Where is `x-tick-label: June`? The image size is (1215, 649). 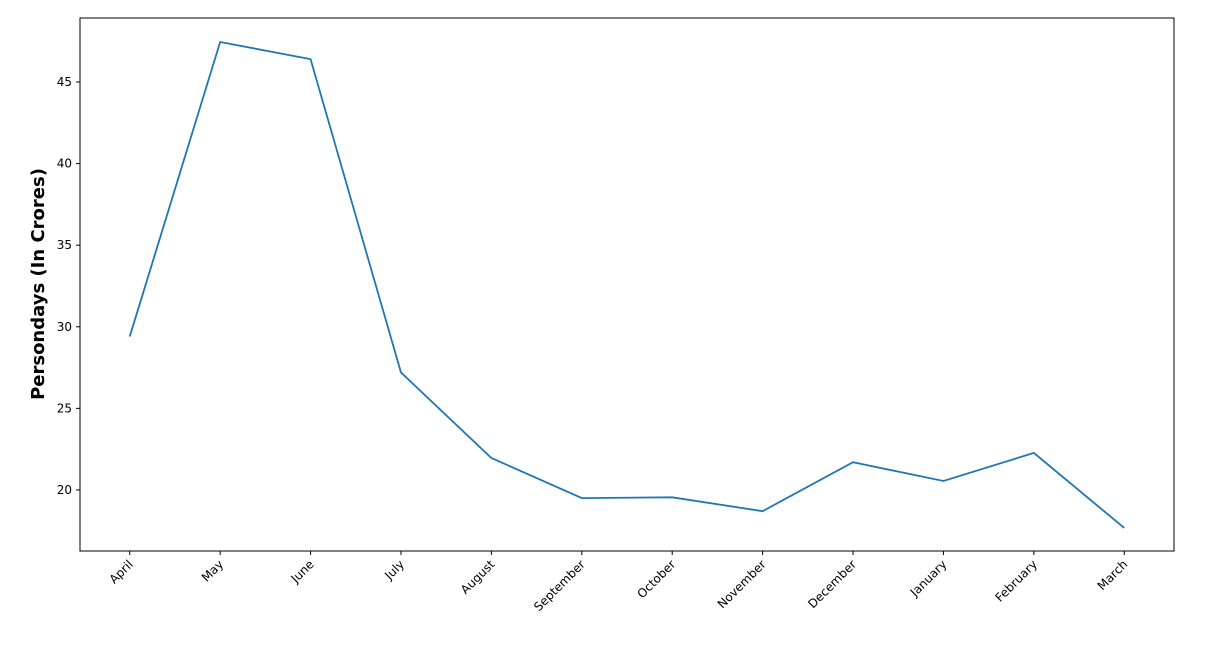 x-tick-label: June is located at coordinates (302, 571).